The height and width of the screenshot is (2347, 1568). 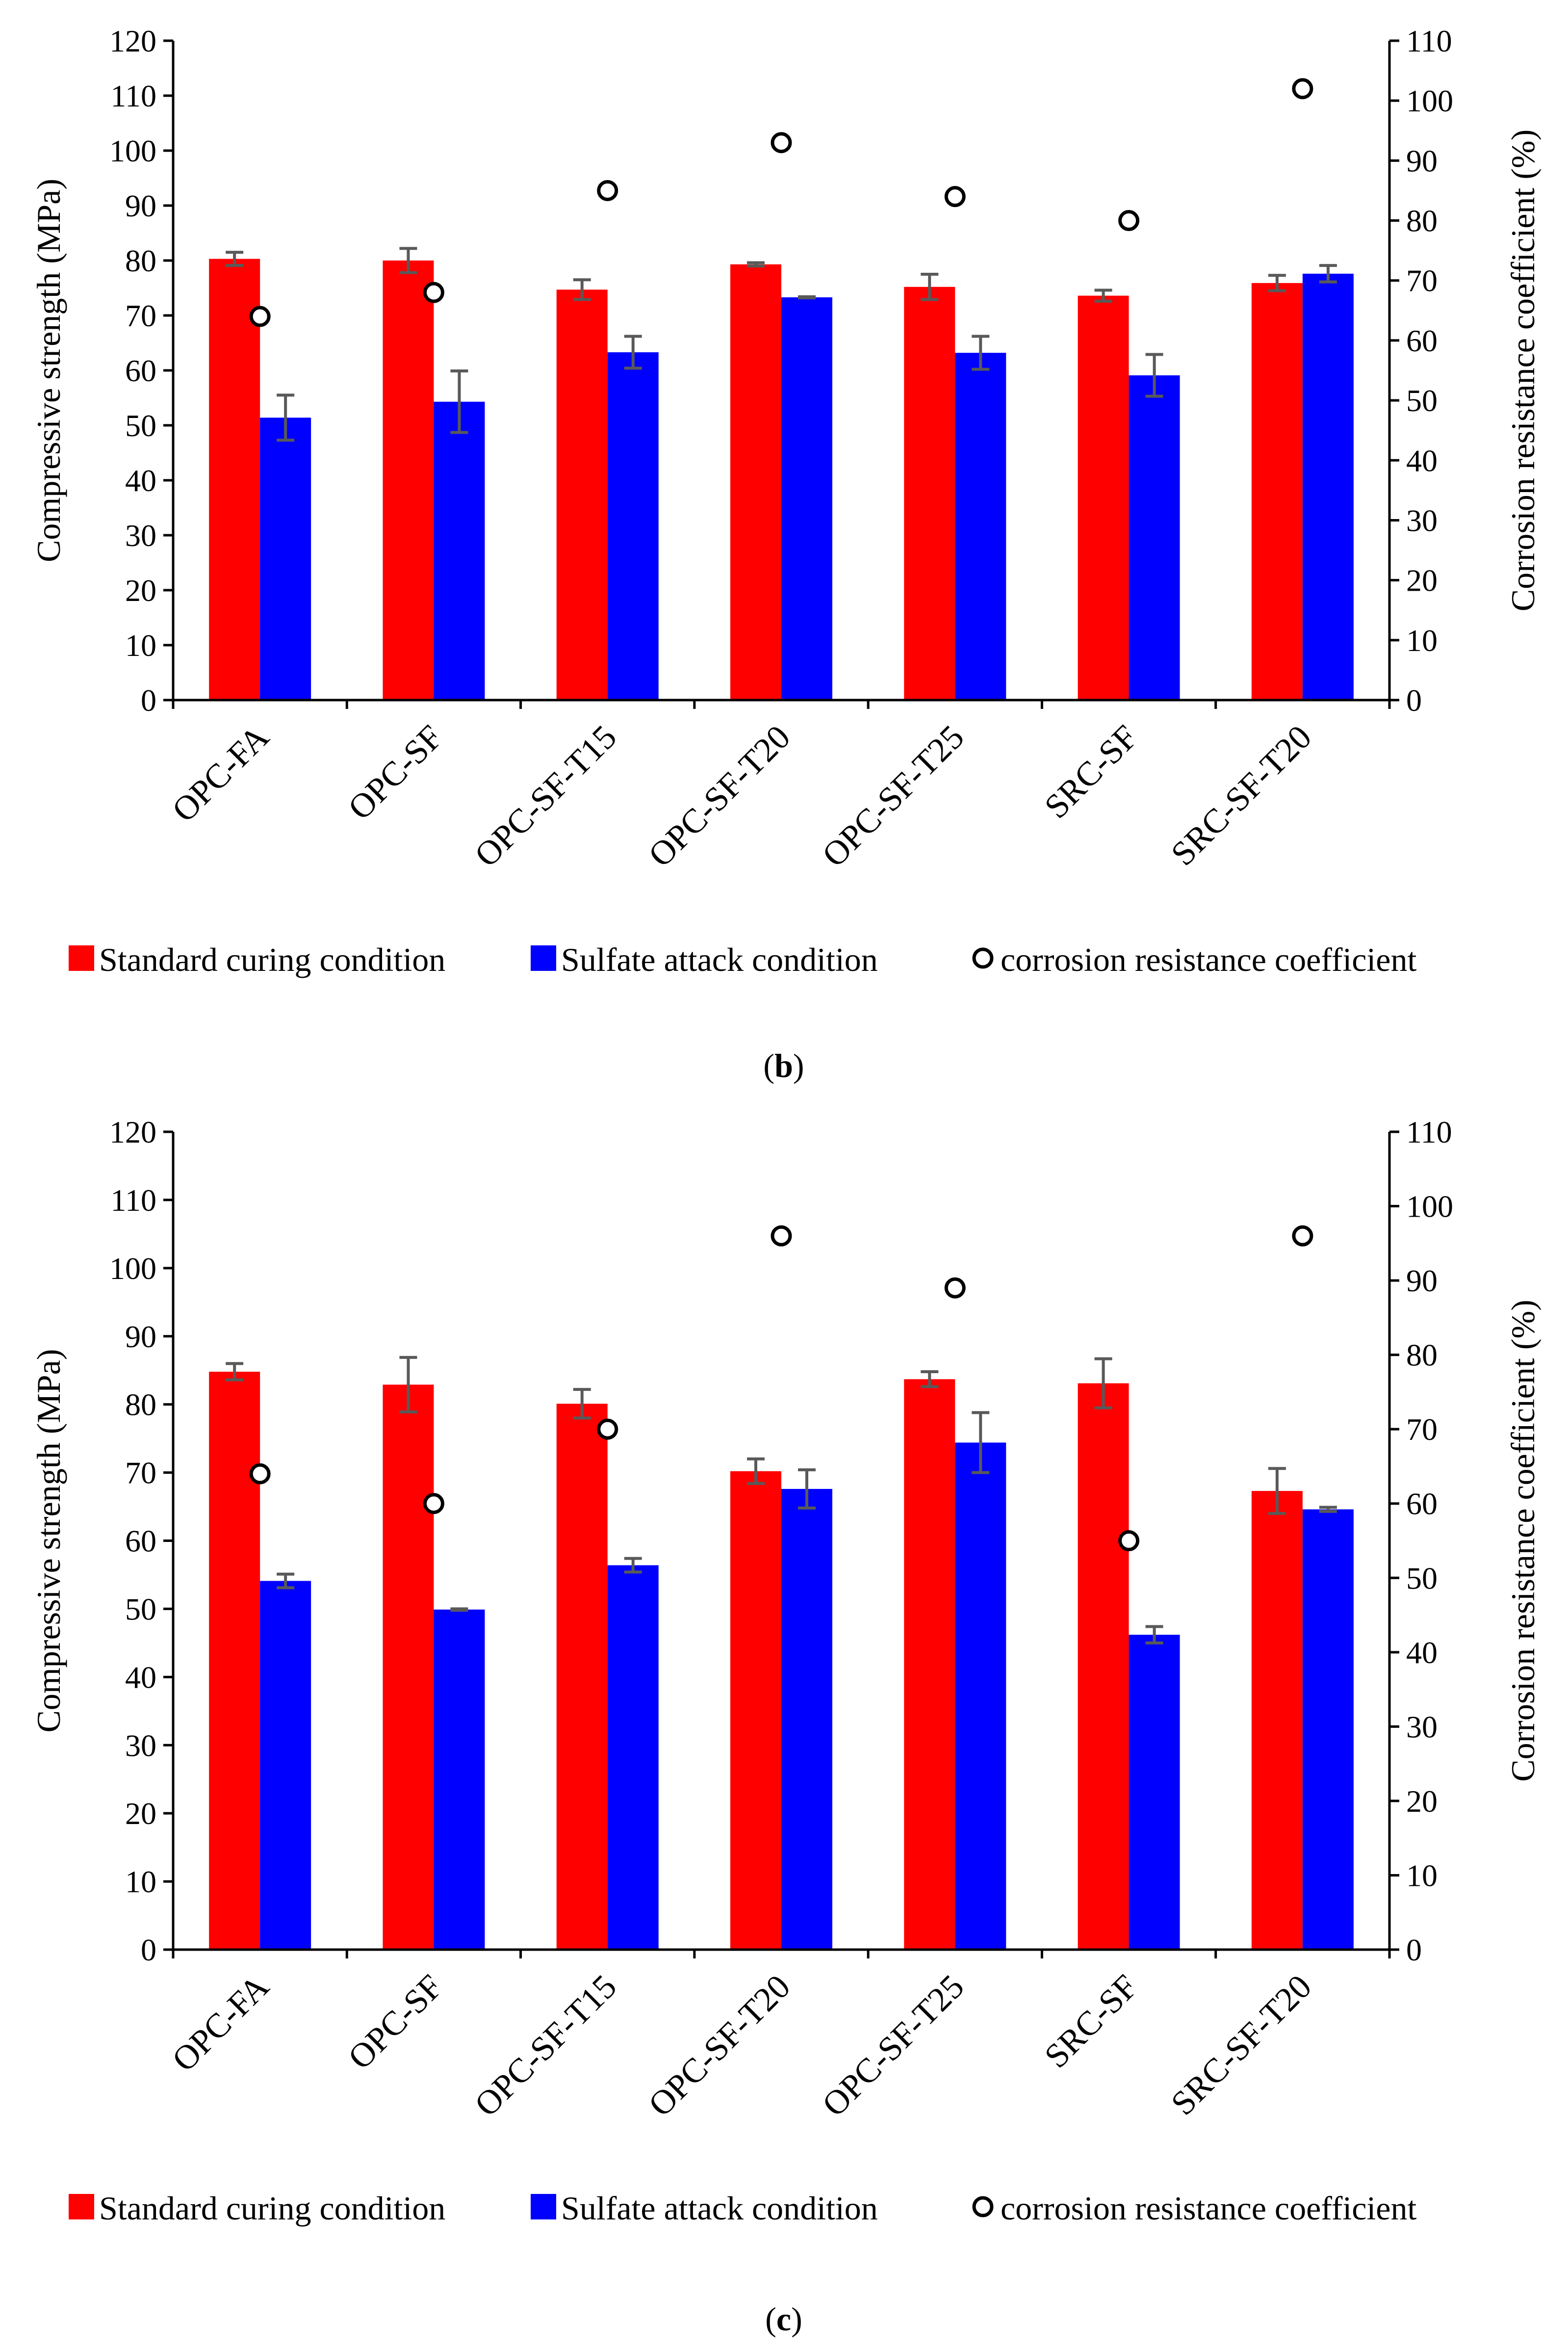 What do you see at coordinates (260, 1474) in the screenshot?
I see `corrosion-coefficient-point-OPC-FA` at bounding box center [260, 1474].